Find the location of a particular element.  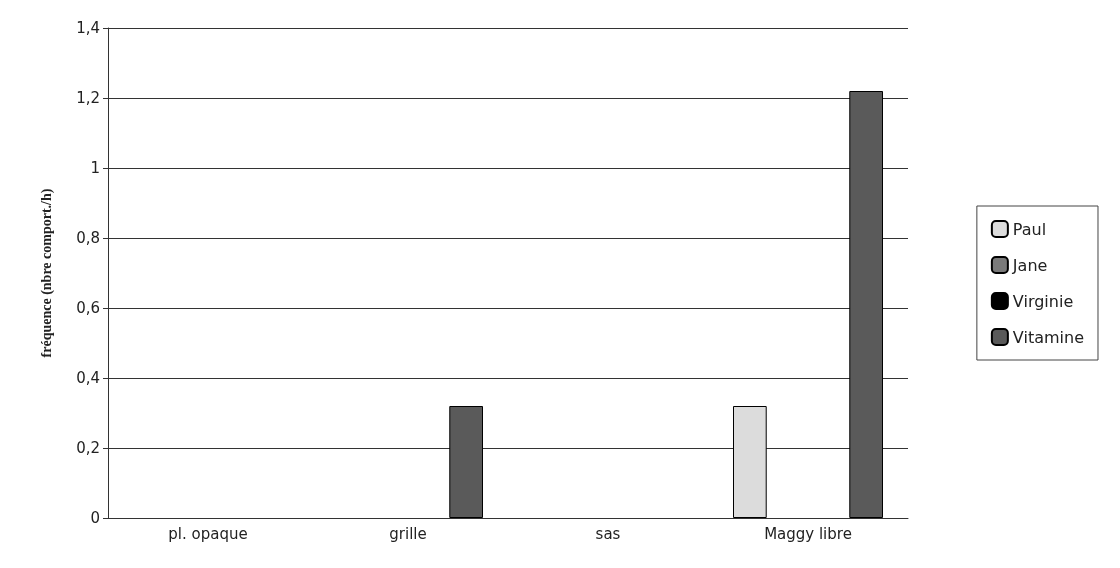

legend-label: Paul is located at coordinates (1029, 229).